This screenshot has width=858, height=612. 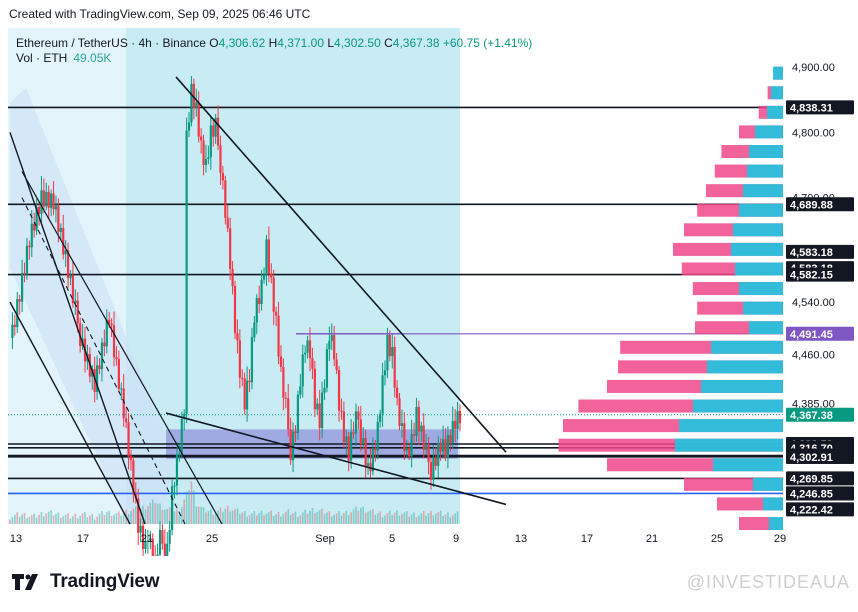 I want to click on high-label: H, so click(x=273, y=43).